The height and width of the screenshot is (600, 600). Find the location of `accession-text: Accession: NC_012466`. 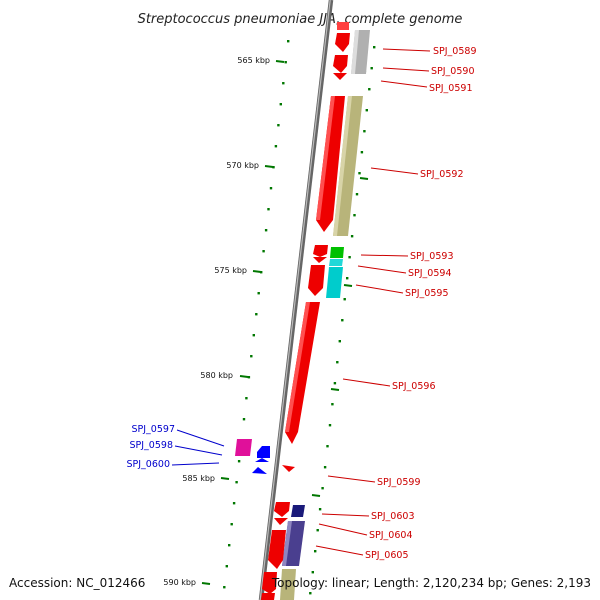

accession-text: Accession: NC_012466 is located at coordinates (77, 583).